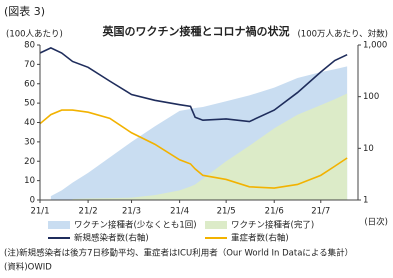 Image resolution: width=393 pixels, height=278 pixels. What do you see at coordinates (111, 238) in the screenshot?
I see `legend-label: 新規感染者数(右軸)` at bounding box center [111, 238].